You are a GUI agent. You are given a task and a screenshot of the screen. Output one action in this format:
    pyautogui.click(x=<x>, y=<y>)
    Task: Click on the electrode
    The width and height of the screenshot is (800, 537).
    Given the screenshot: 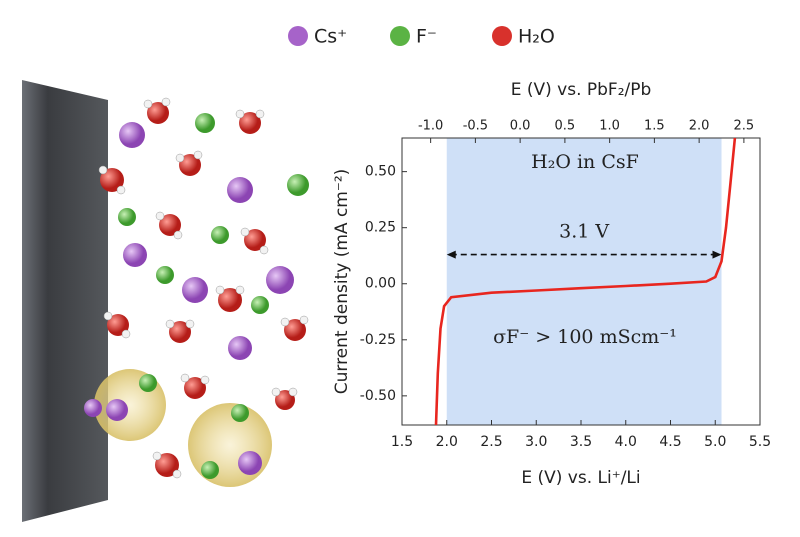 What is the action you would take?
    pyautogui.click(x=65, y=301)
    